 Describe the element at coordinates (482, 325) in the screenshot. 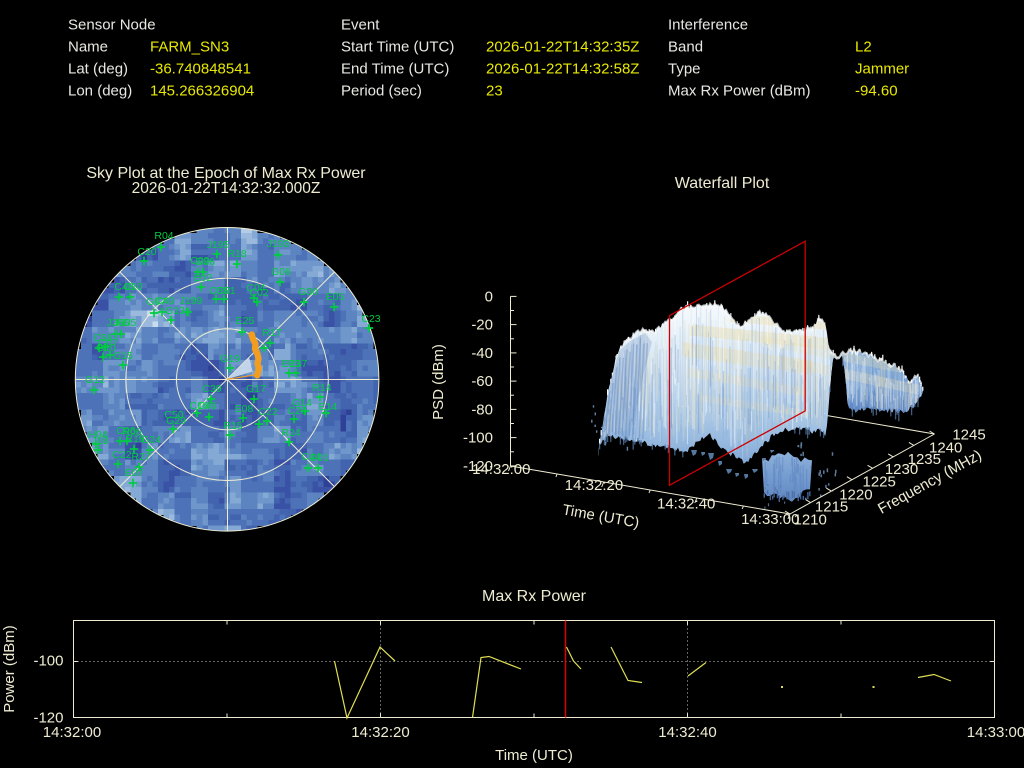

I see `svg-text: -20` at that location.